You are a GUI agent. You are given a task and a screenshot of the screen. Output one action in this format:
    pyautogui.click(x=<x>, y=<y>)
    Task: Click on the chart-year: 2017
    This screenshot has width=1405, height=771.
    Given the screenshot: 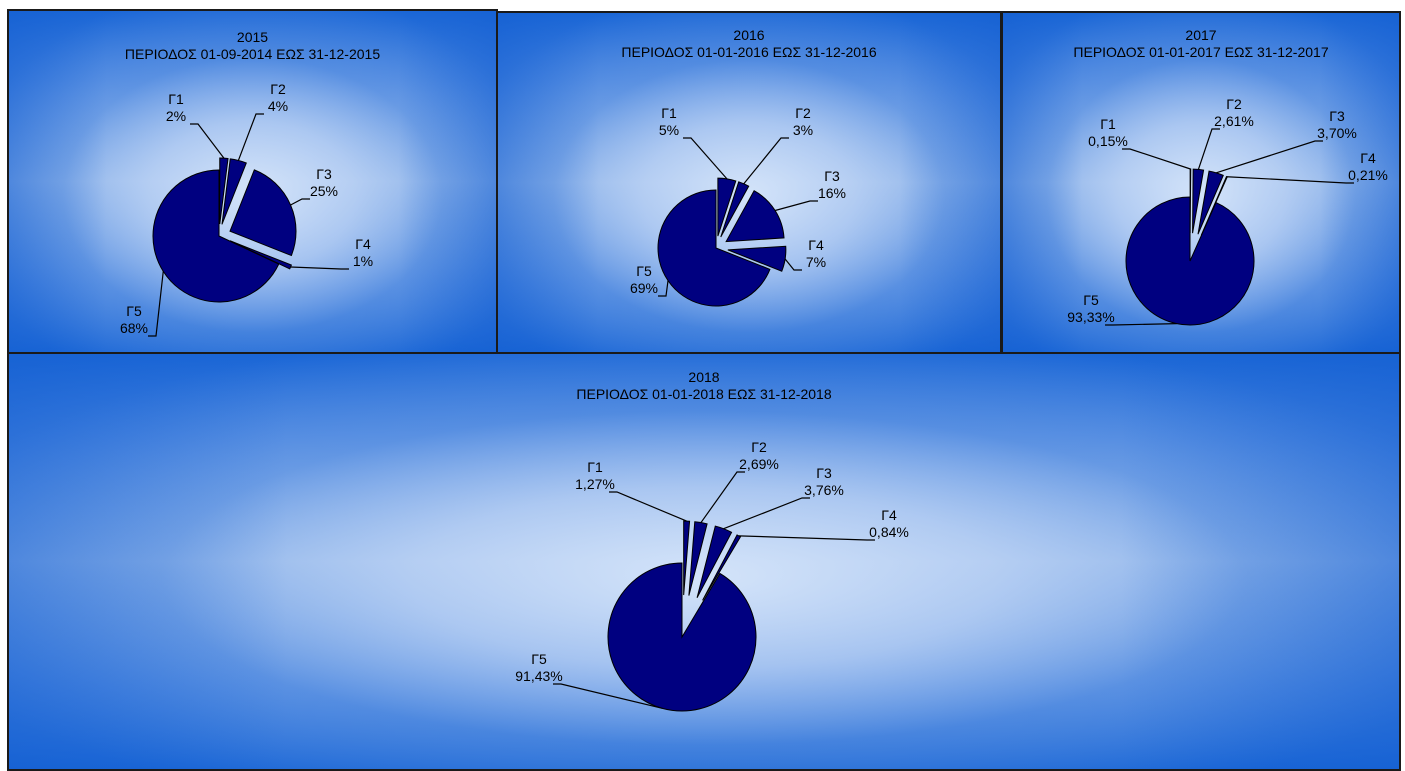 What is the action you would take?
    pyautogui.click(x=1201, y=35)
    